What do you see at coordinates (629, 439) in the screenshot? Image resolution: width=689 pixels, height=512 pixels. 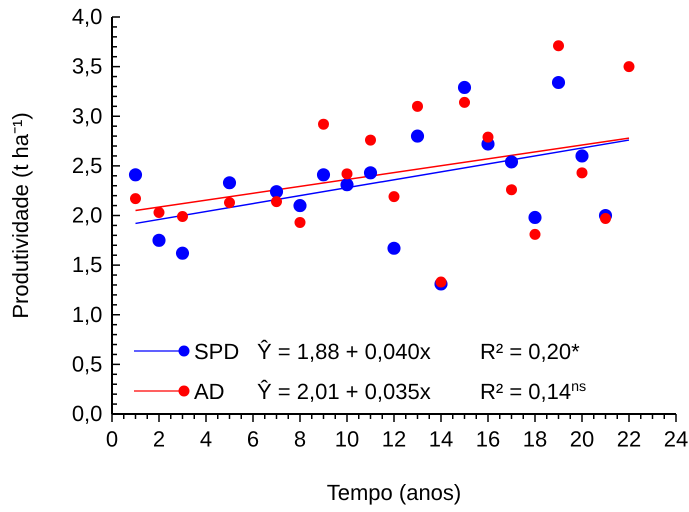 I see `x-tick-label: 22` at bounding box center [629, 439].